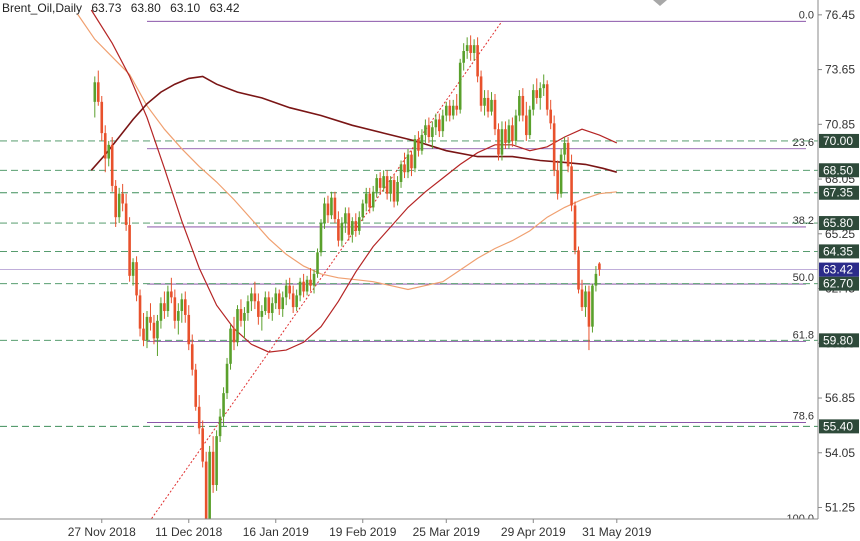  Describe the element at coordinates (803, 143) in the screenshot. I see `fib-label: 23.6` at that location.